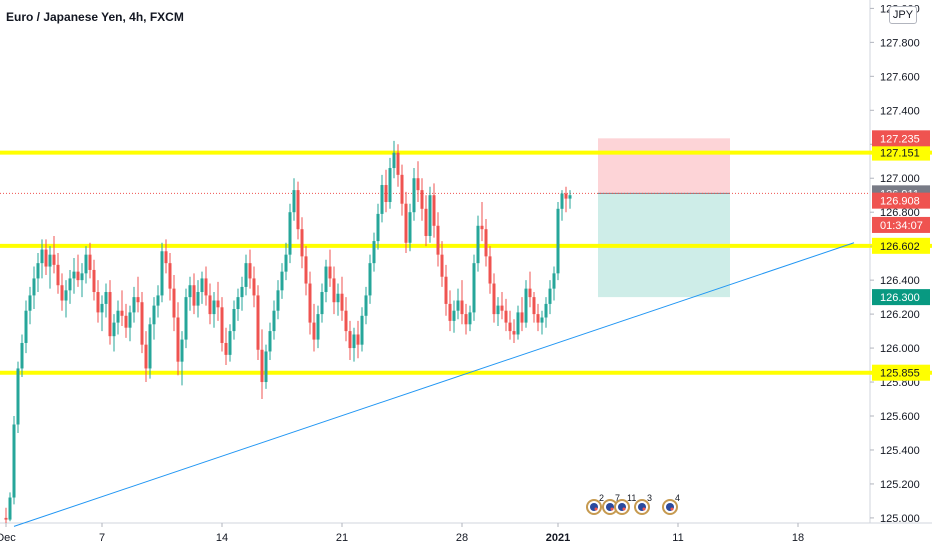 This screenshot has height=555, width=932. I want to click on price-tag-text-2: 126.908, so click(900, 202).